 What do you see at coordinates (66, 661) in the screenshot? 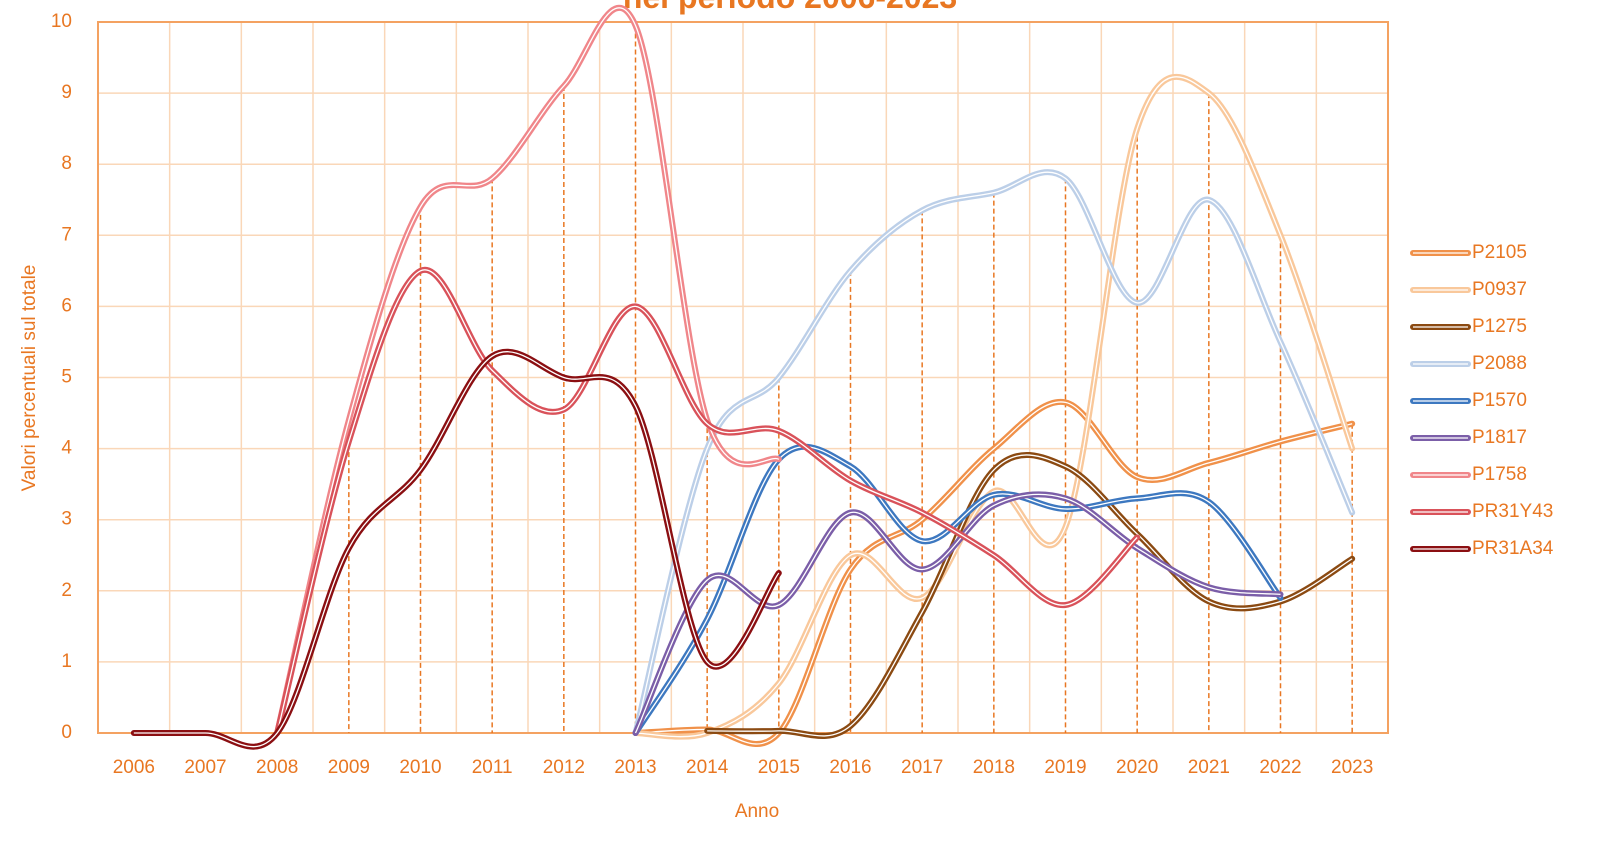
I see `y-tick-label: 1` at bounding box center [66, 661].